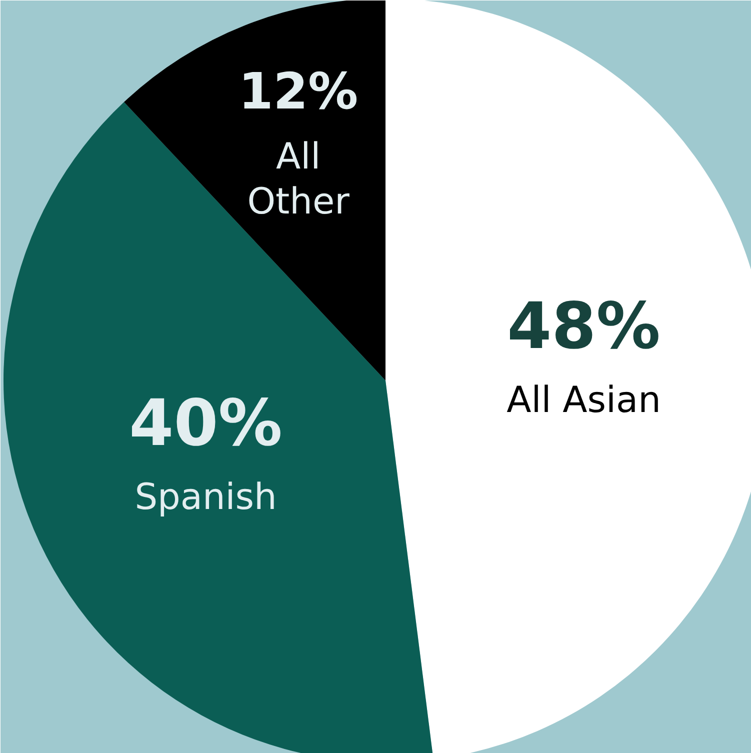 The width and height of the screenshot is (751, 753). Describe the element at coordinates (205, 424) in the screenshot. I see `data-label: 40%` at that location.